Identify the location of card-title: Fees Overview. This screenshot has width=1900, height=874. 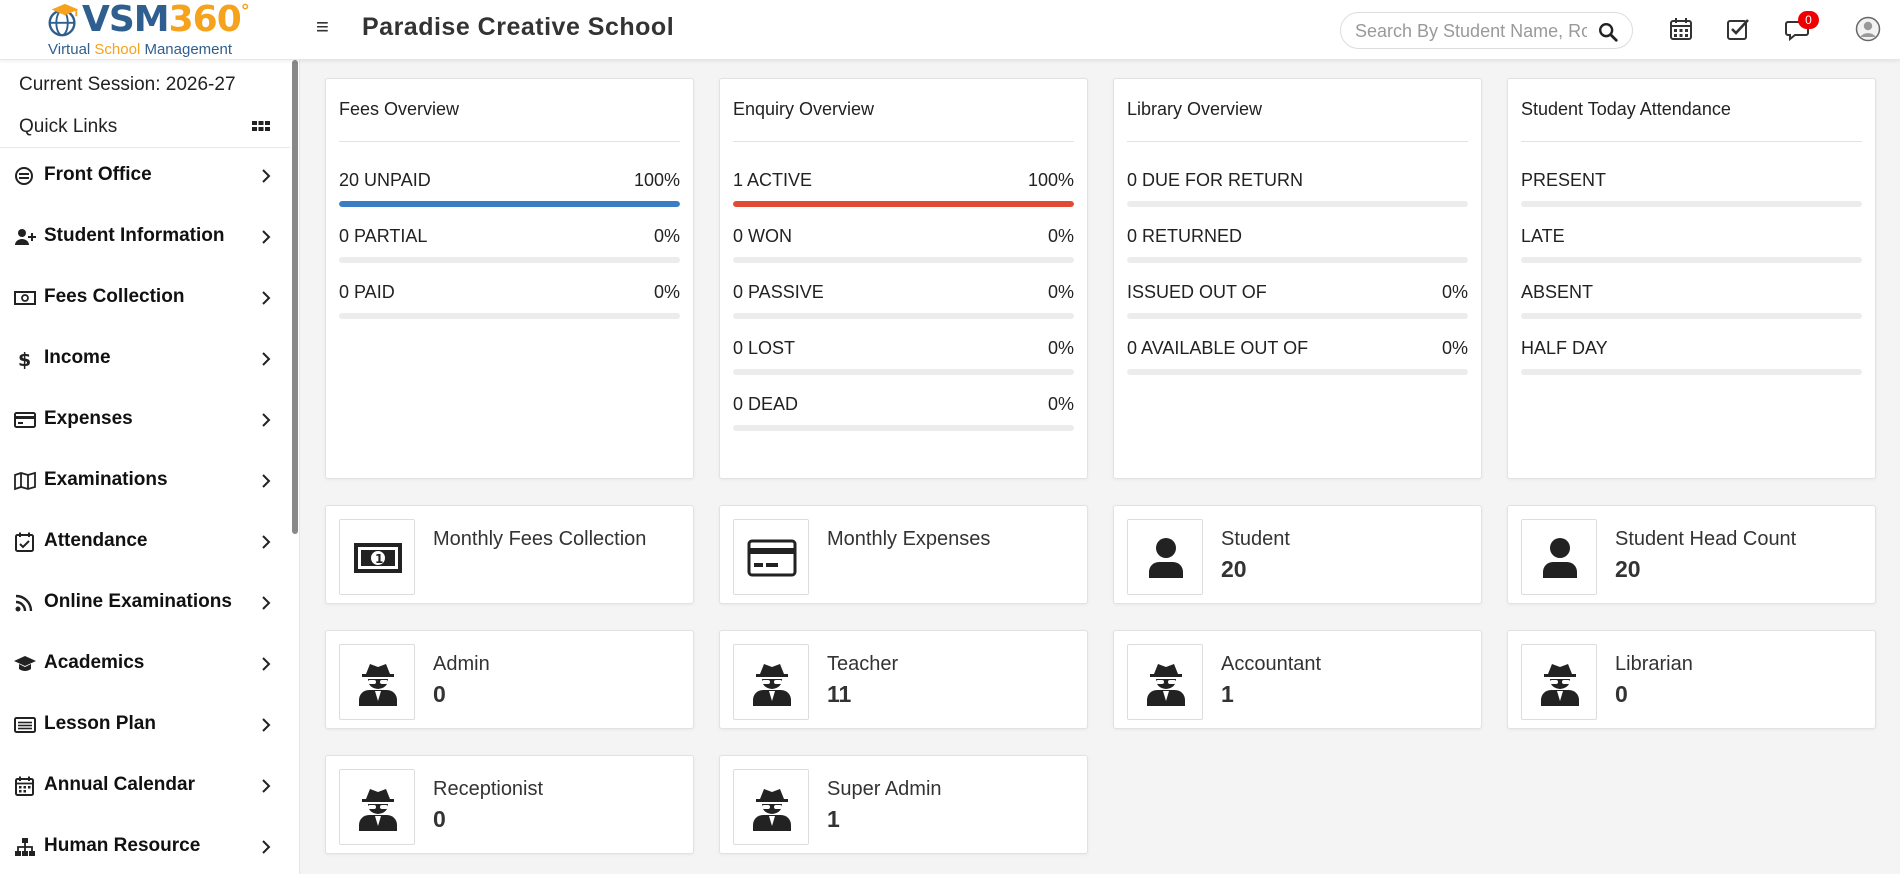
(399, 109).